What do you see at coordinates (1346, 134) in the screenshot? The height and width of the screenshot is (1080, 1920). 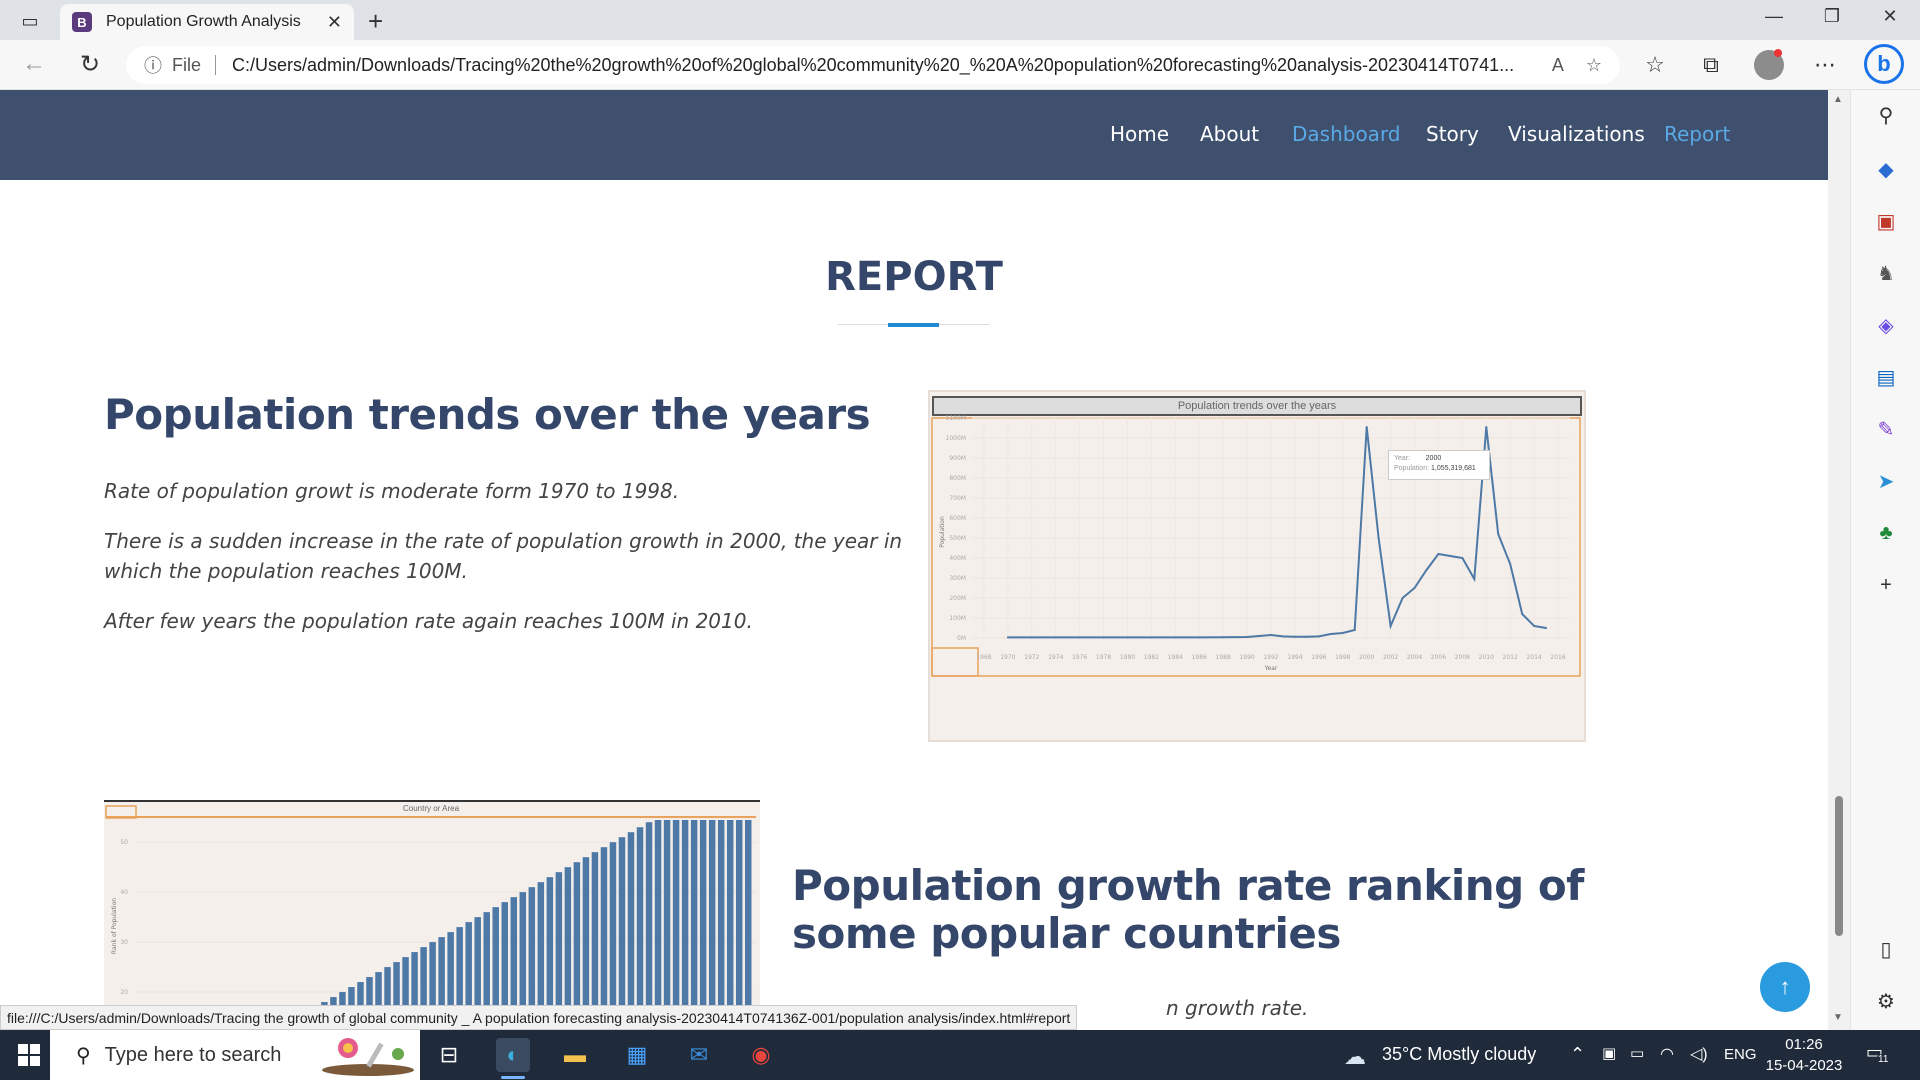 I see `nav-dashboard: Dashboard` at bounding box center [1346, 134].